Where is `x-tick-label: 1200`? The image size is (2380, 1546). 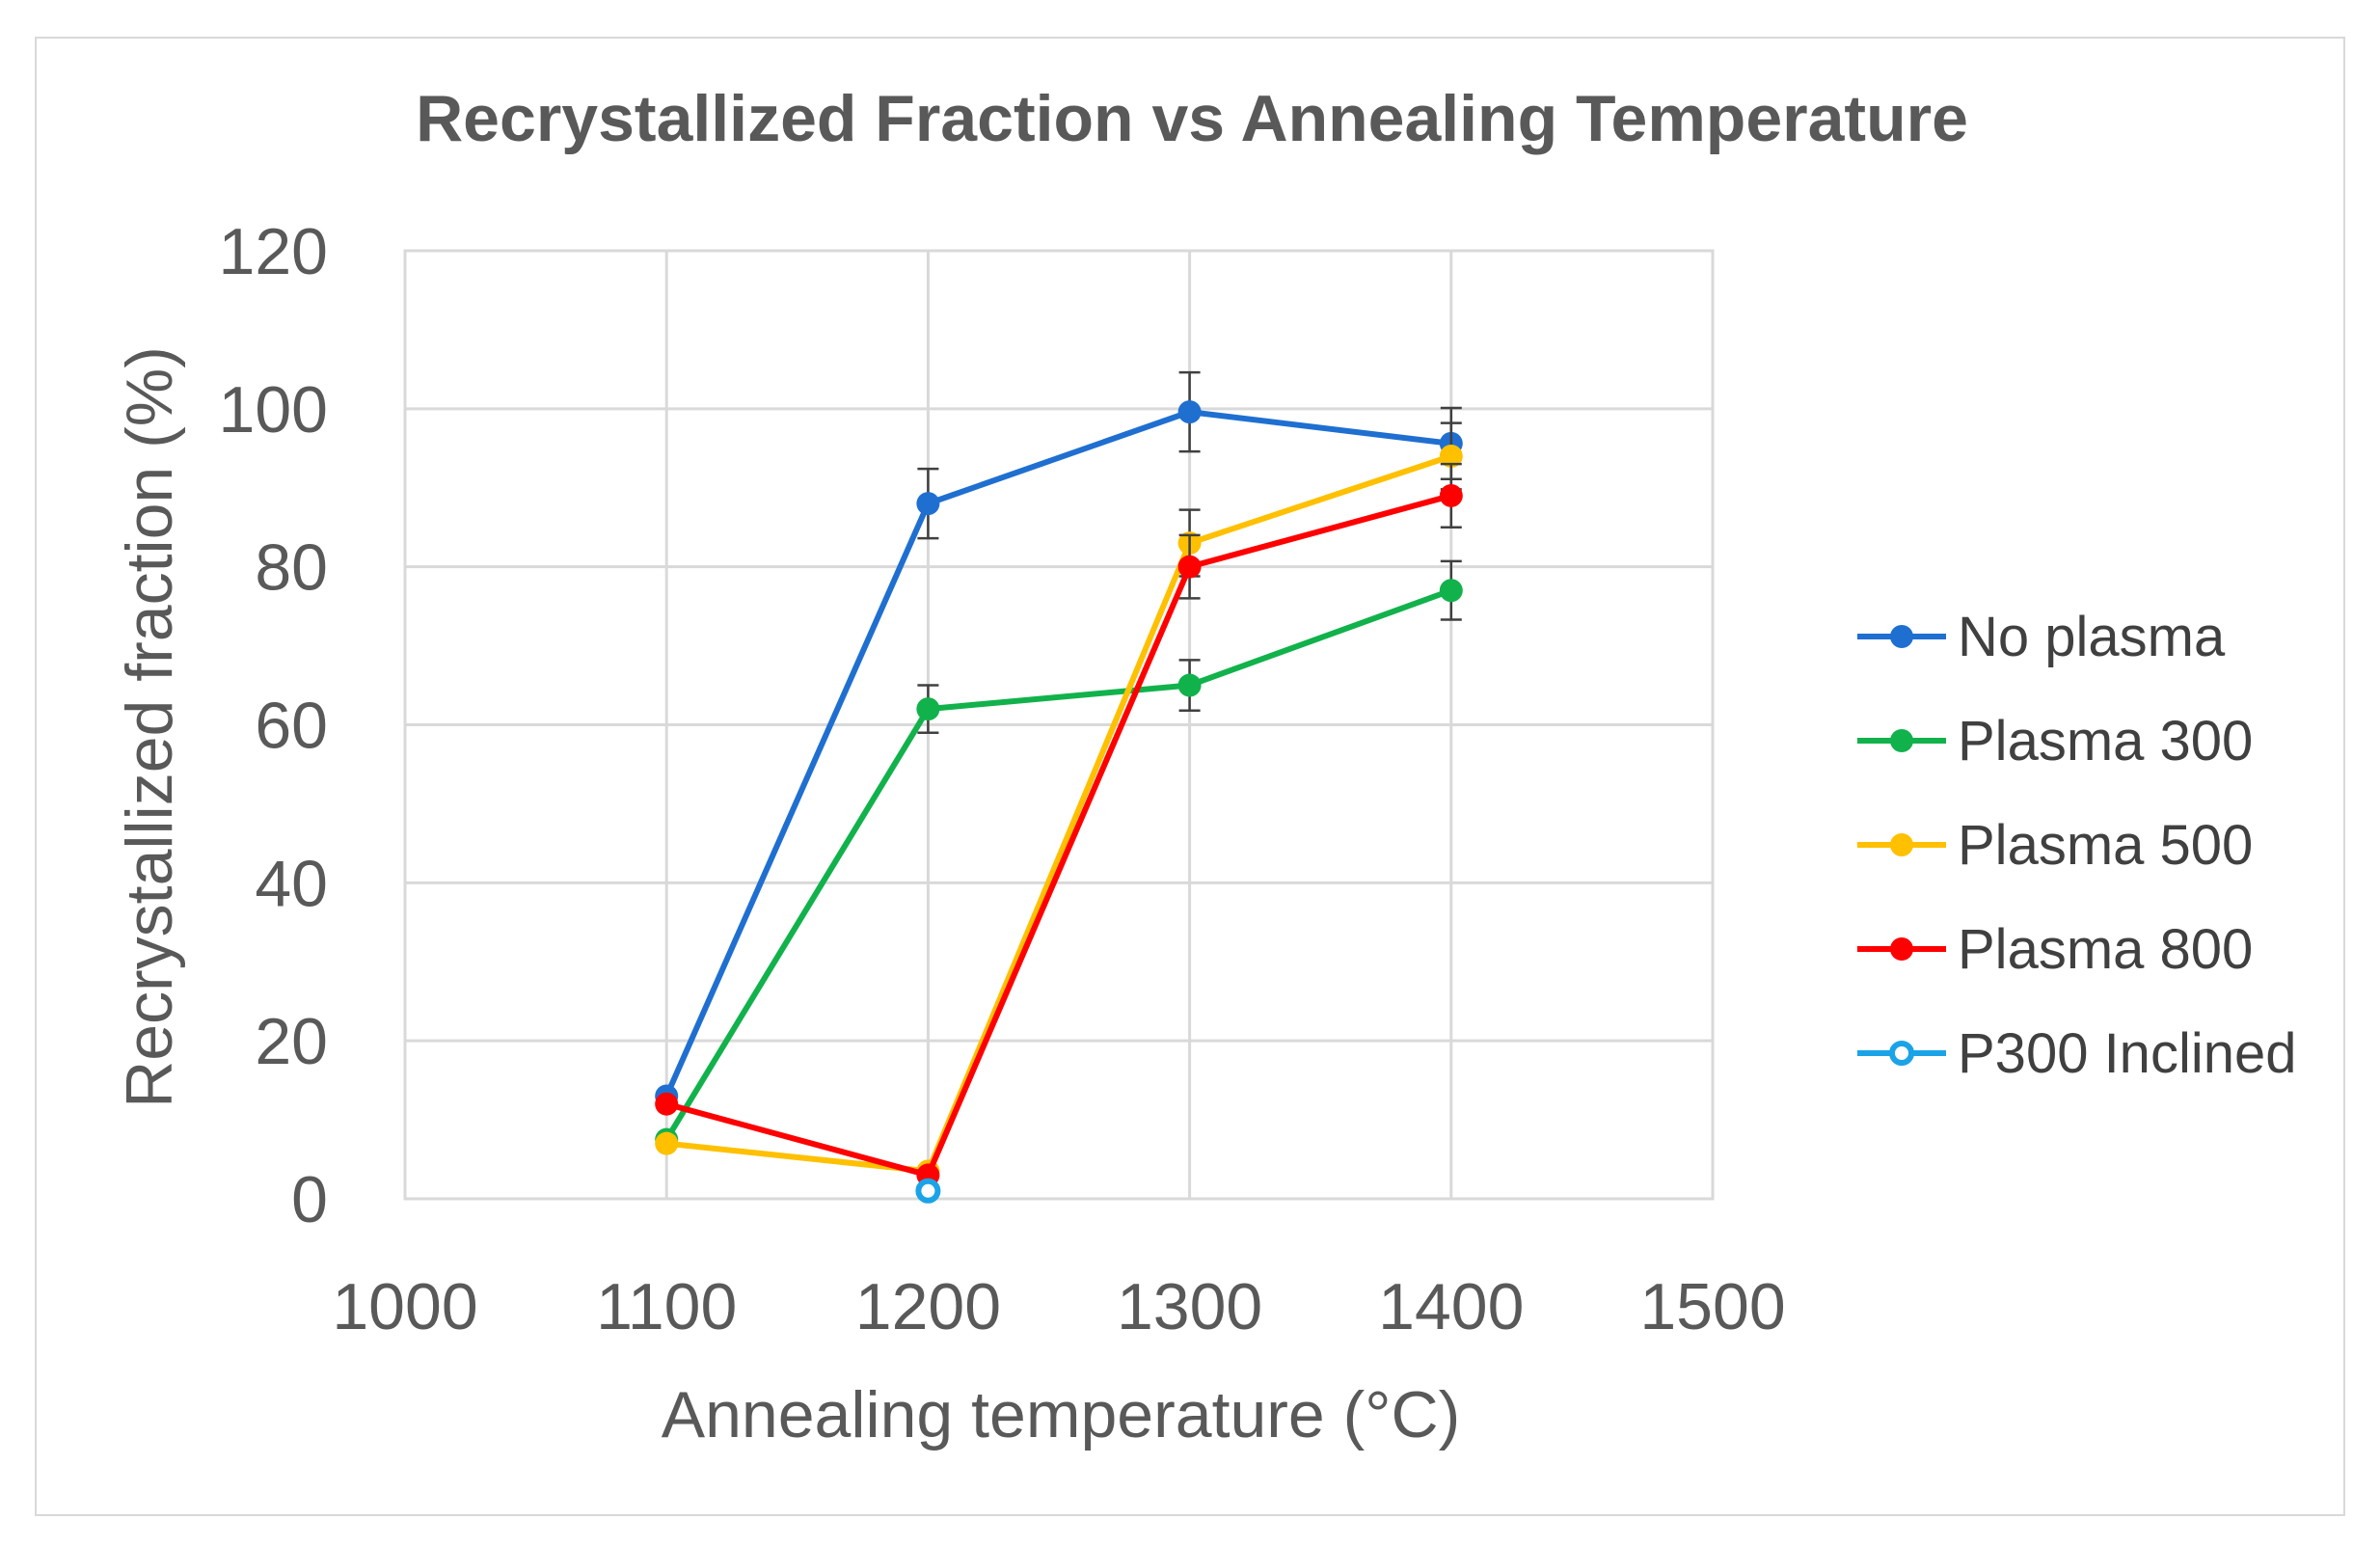
x-tick-label: 1200 is located at coordinates (928, 1307).